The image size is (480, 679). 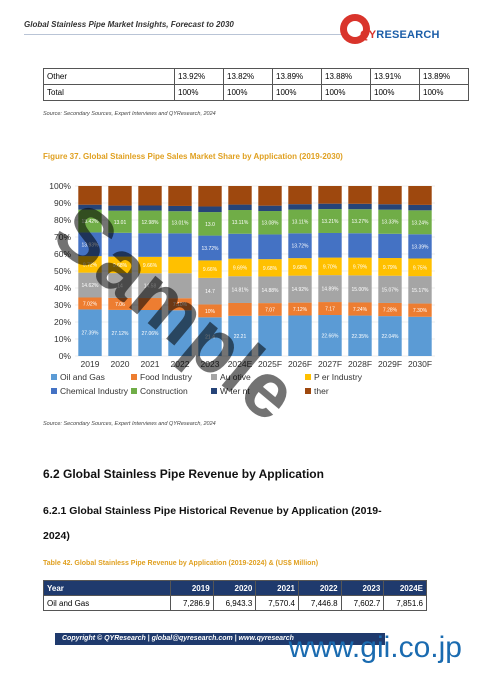 What do you see at coordinates (150, 287) in the screenshot?
I see `data-label: 14.58` at bounding box center [150, 287].